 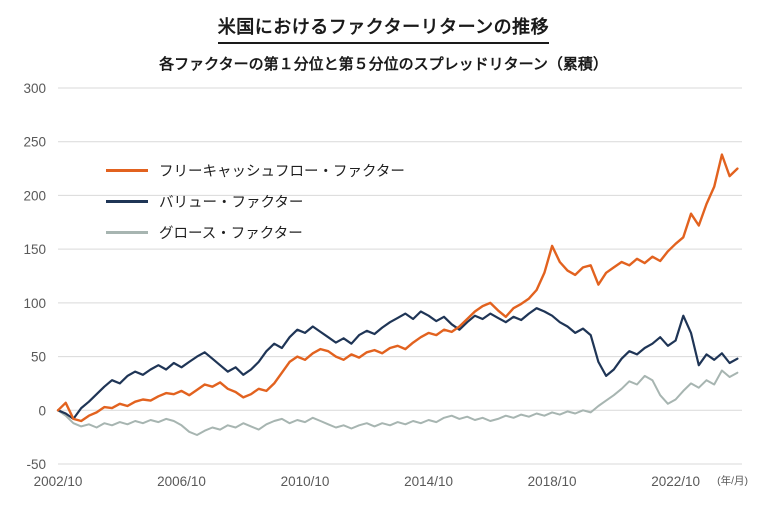 What do you see at coordinates (58, 481) in the screenshot?
I see `x-tick-label: 2002/10` at bounding box center [58, 481].